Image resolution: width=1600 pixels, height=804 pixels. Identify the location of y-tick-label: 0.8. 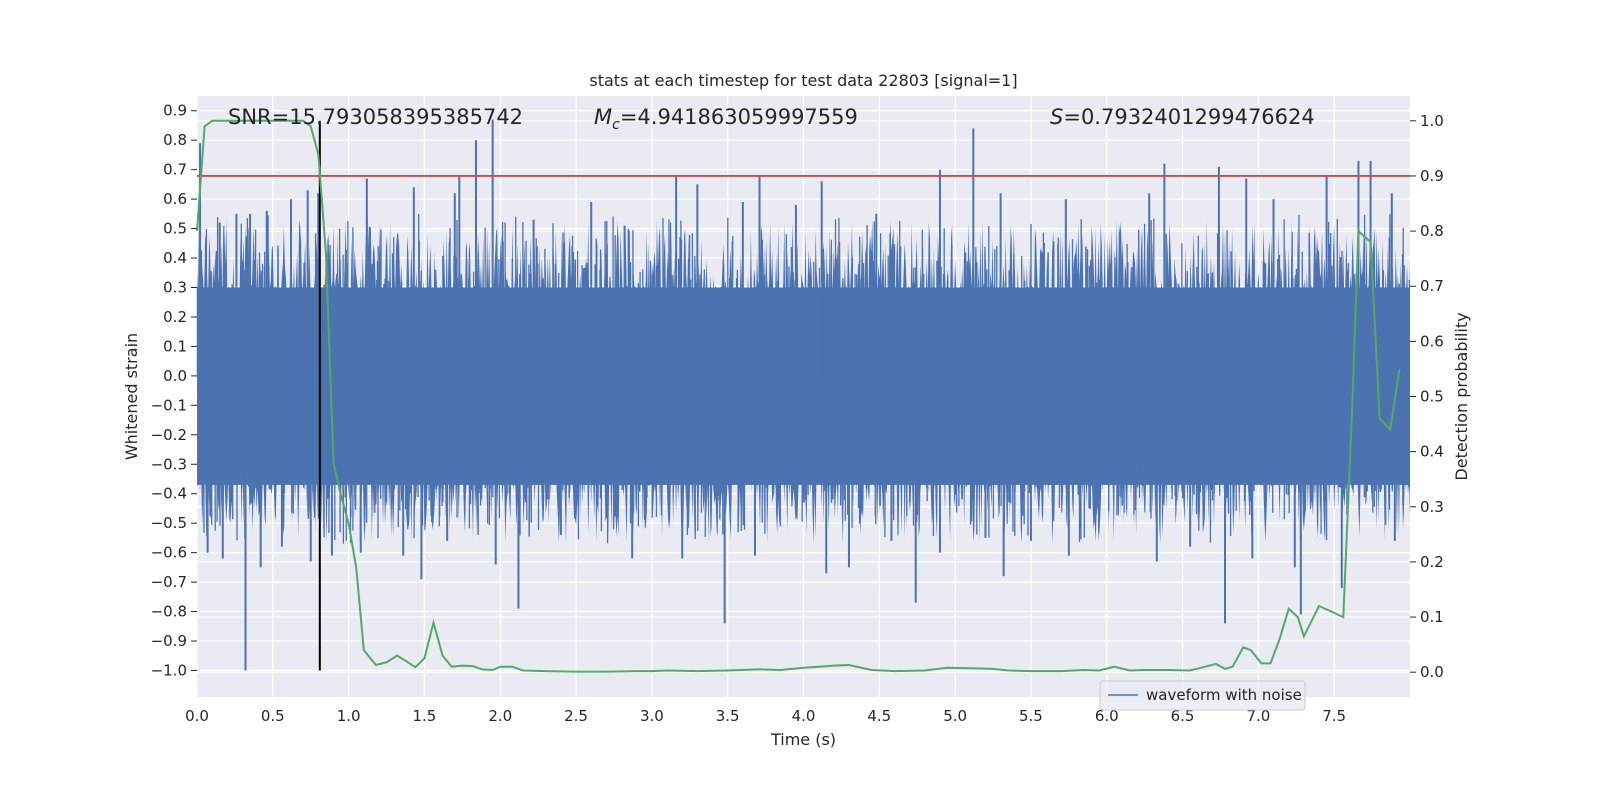
(175, 140).